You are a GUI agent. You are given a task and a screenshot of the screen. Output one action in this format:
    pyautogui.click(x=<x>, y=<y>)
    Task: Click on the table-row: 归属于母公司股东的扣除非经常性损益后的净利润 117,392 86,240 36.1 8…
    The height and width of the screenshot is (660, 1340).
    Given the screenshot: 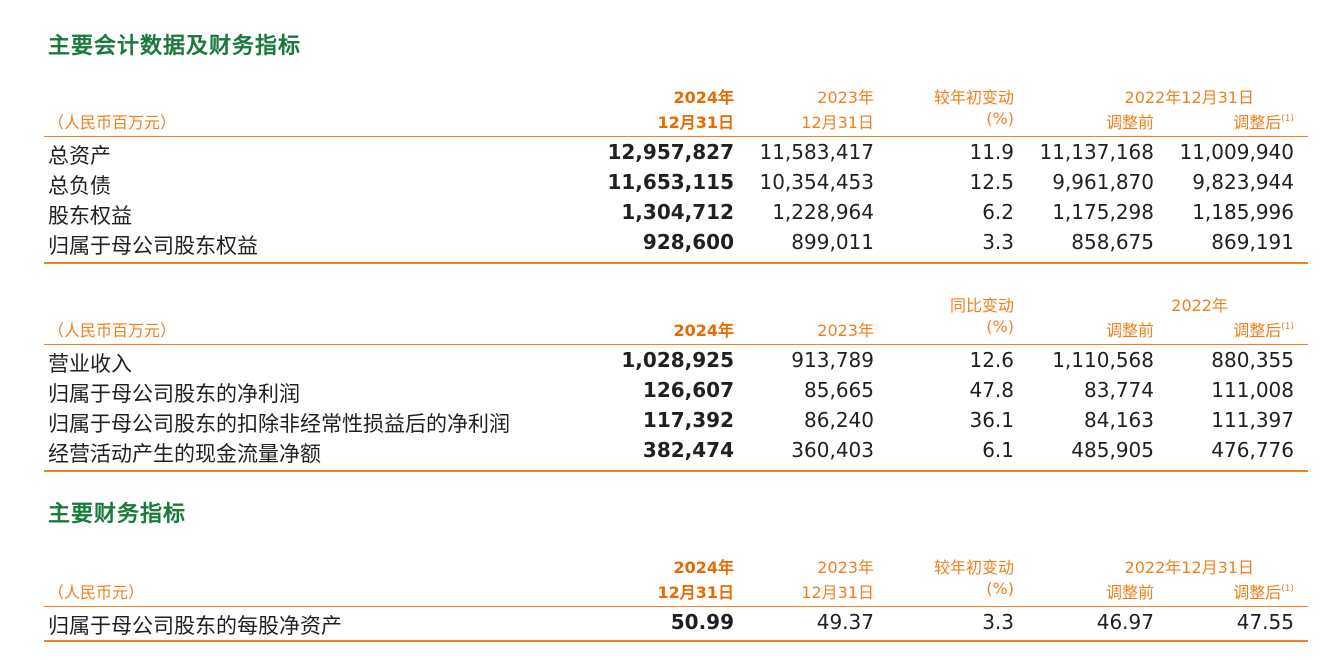 What is the action you would take?
    pyautogui.click(x=676, y=423)
    